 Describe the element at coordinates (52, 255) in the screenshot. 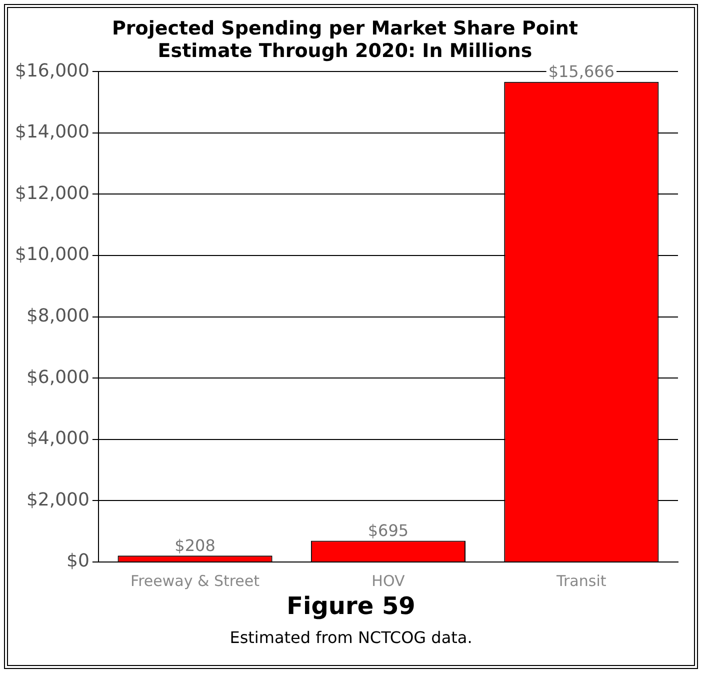

I see `y-tick-label: $10,000` at that location.